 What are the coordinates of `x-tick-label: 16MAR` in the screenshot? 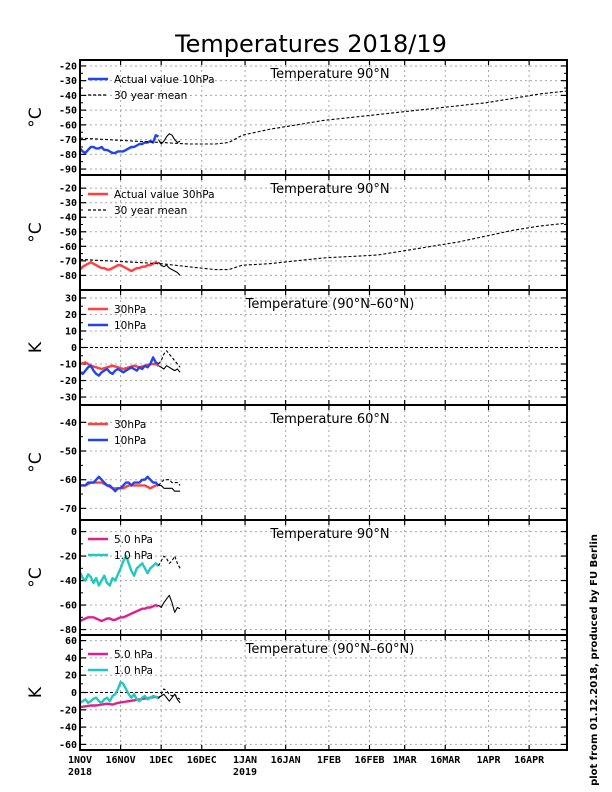 It's located at (445, 760).